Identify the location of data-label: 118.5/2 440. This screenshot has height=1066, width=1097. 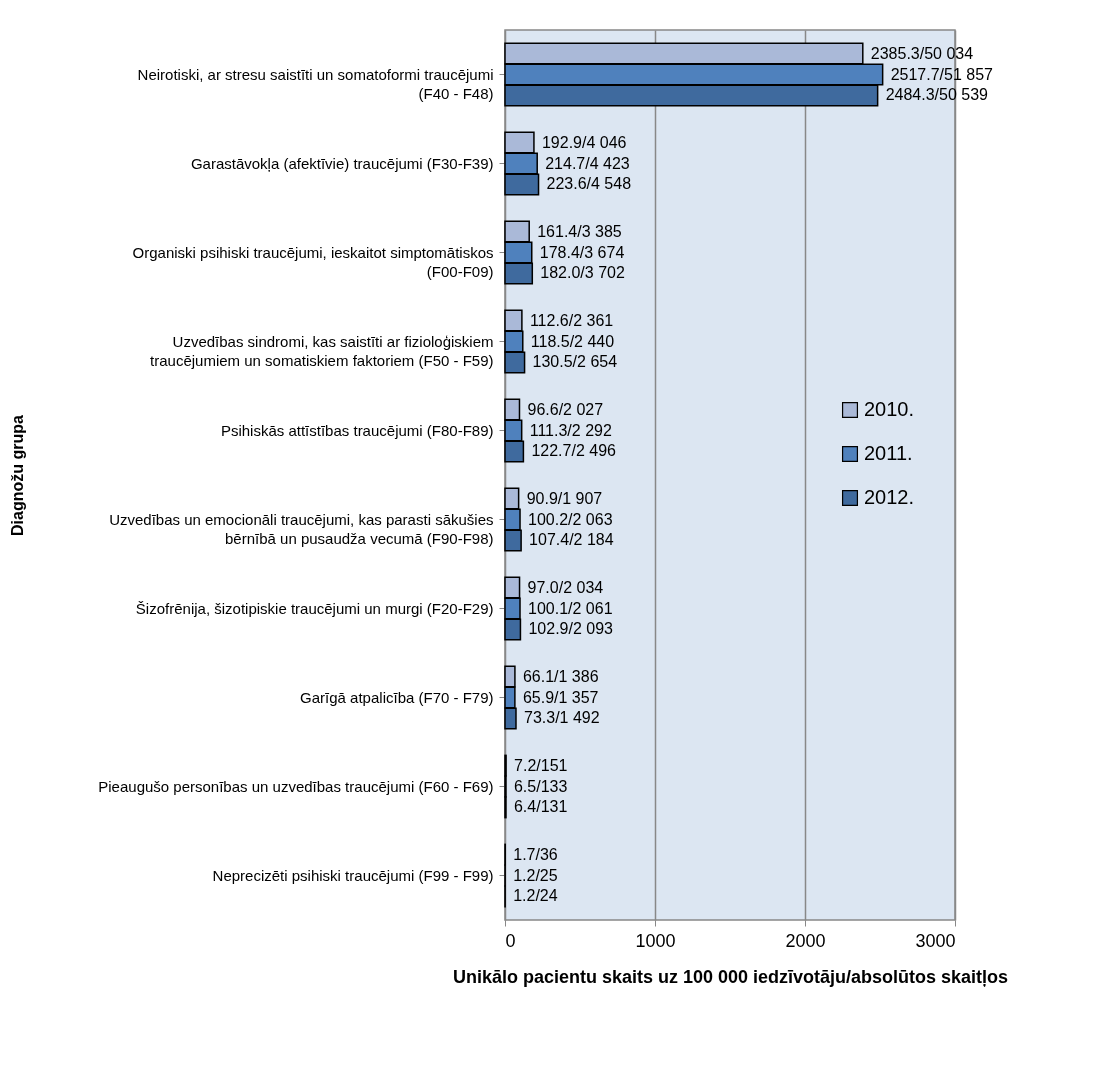
(572, 341).